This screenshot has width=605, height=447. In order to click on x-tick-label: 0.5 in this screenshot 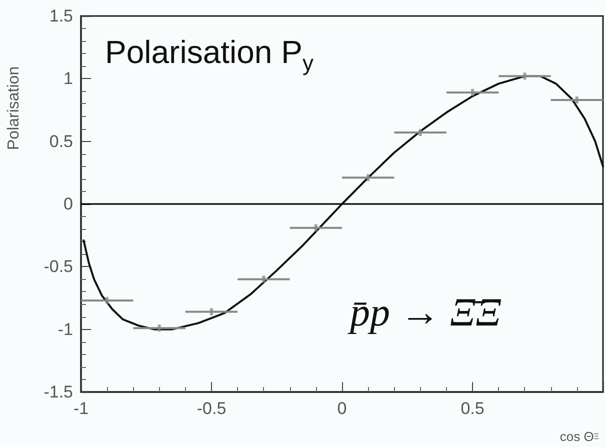, I will do `click(472, 408)`.